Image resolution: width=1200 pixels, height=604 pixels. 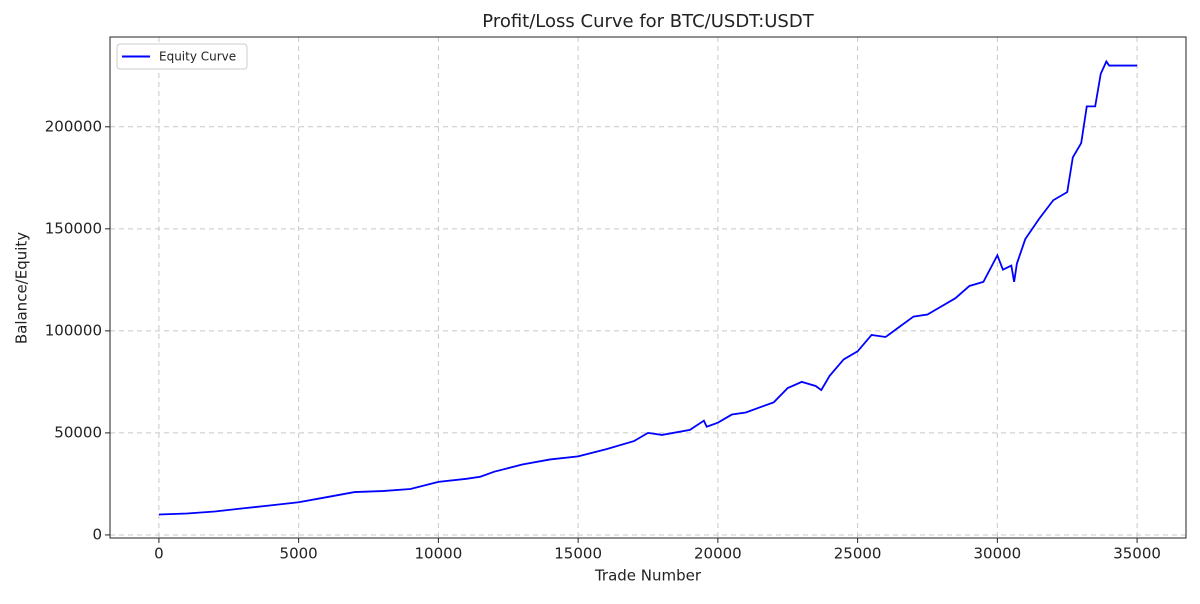 I want to click on x-tick-label: 0, so click(x=159, y=554).